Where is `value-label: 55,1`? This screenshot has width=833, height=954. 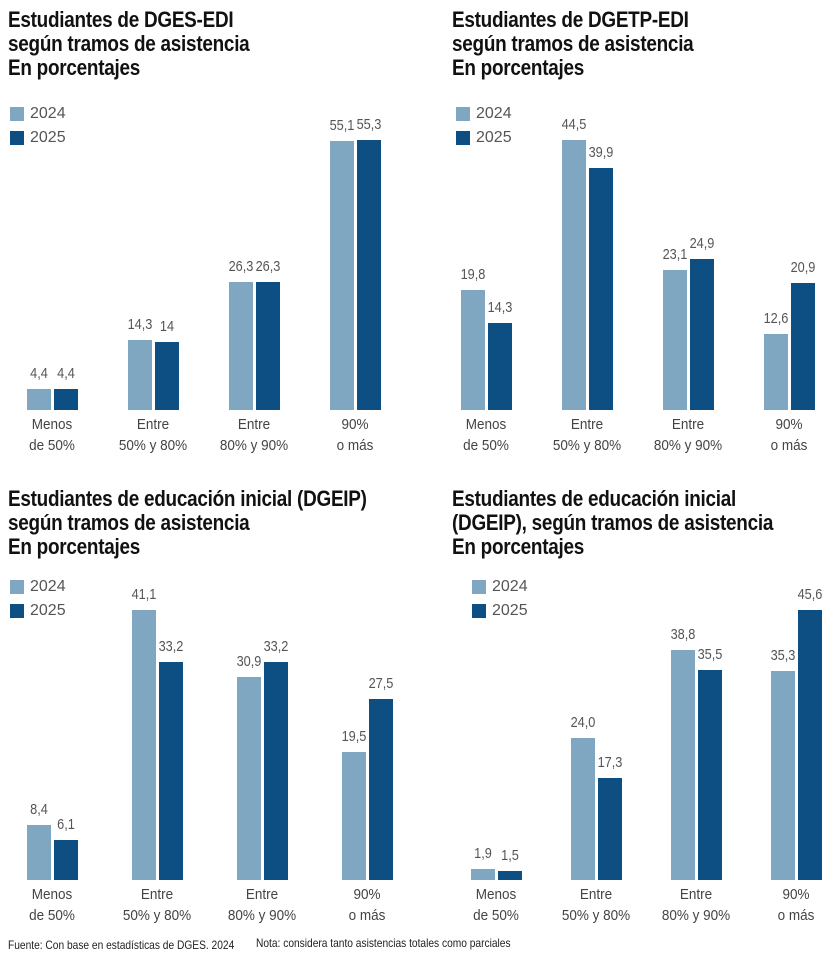
value-label: 55,1 is located at coordinates (341, 125).